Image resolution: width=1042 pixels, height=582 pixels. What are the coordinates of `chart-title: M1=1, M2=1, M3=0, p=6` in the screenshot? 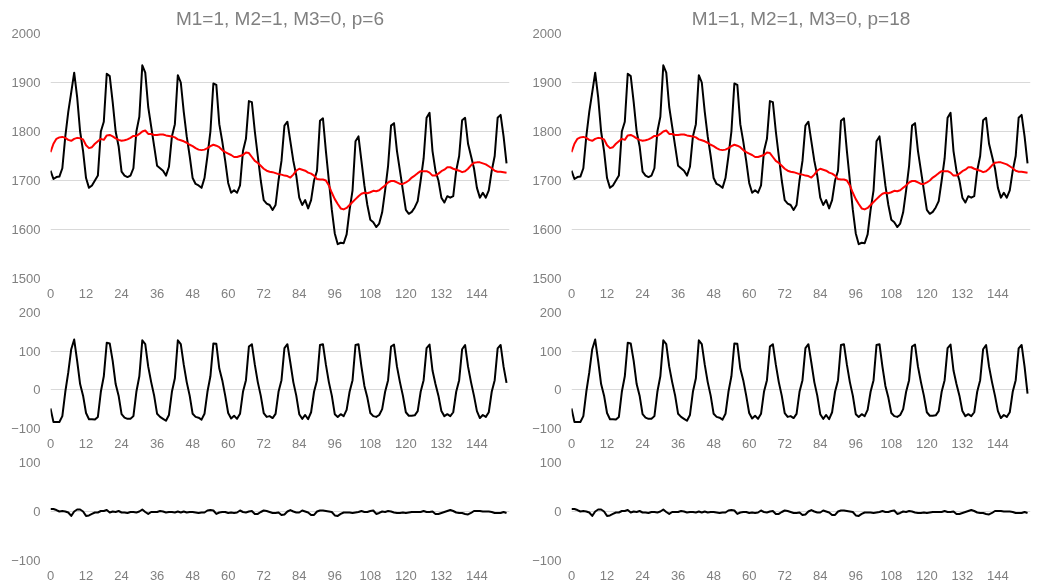 It's located at (280, 18).